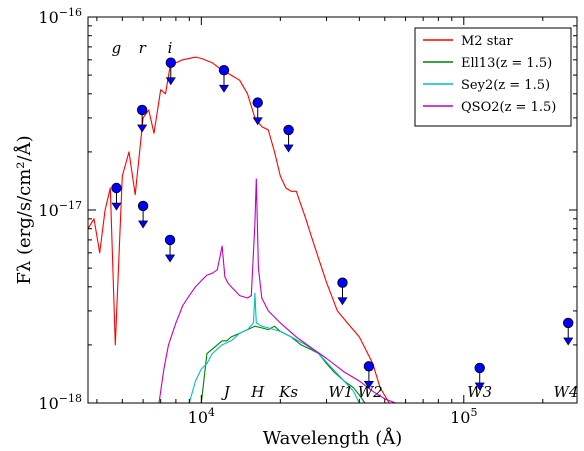 The image size is (584, 451). I want to click on band-label: g, so click(117, 48).